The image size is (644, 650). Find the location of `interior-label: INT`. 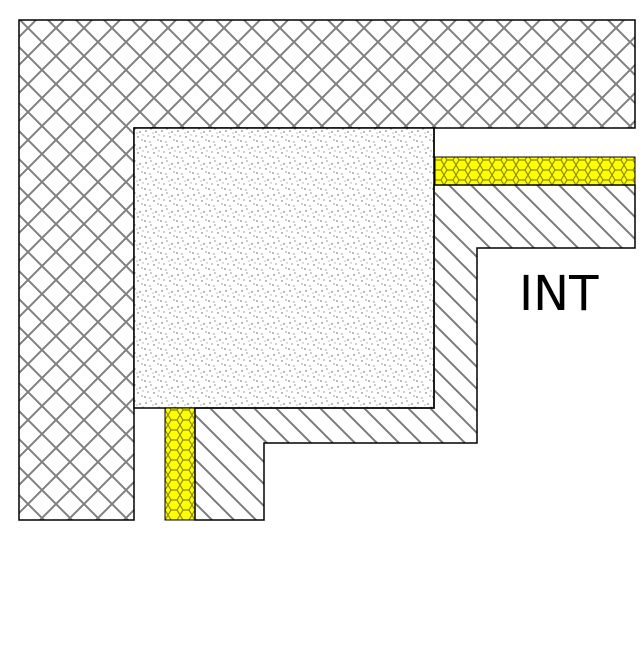

interior-label: INT is located at coordinates (559, 294).